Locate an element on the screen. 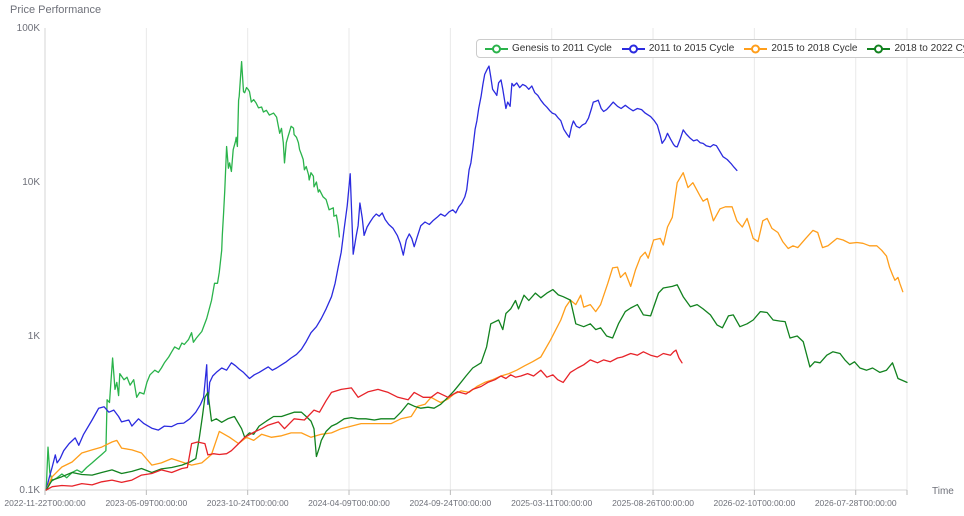 This screenshot has height=516, width=964. y-axis-title: Price Performance is located at coordinates (56, 10).